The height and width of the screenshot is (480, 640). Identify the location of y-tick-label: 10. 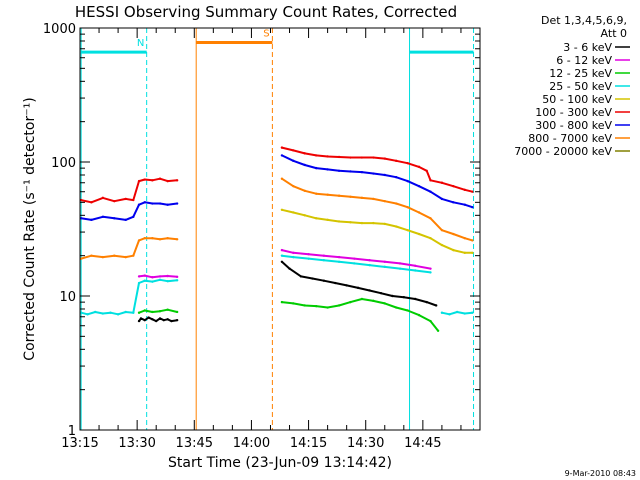
(67, 297).